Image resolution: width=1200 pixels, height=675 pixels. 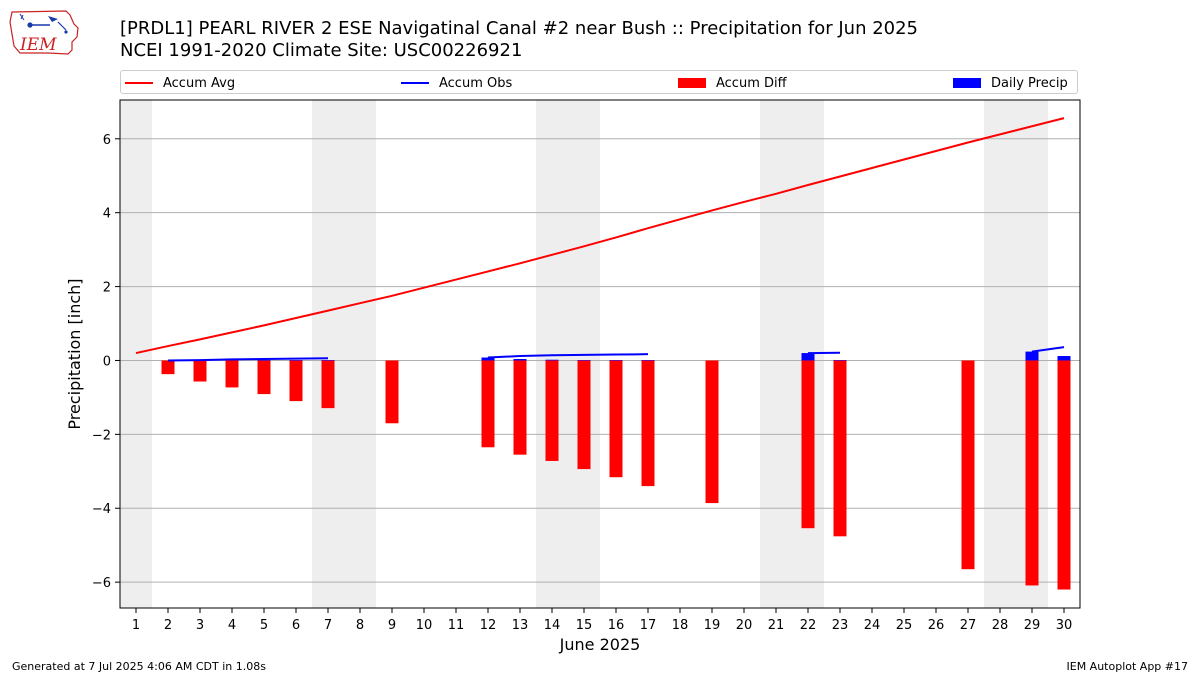 I want to click on legend-item-accum-diff: Accum Diff, so click(x=732, y=83).